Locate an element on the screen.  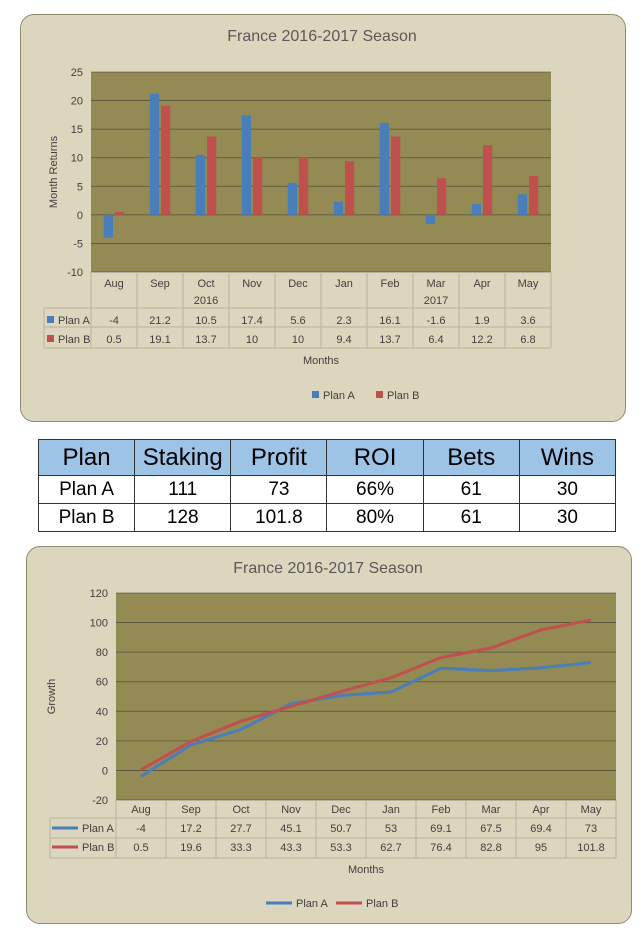
data-label: 69.1 is located at coordinates (440, 829).